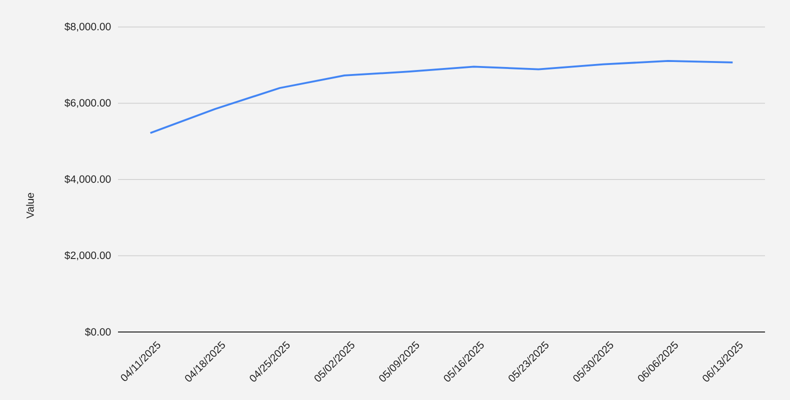  What do you see at coordinates (87, 255) in the screenshot?
I see `y-tick-label: $2,000.00` at bounding box center [87, 255].